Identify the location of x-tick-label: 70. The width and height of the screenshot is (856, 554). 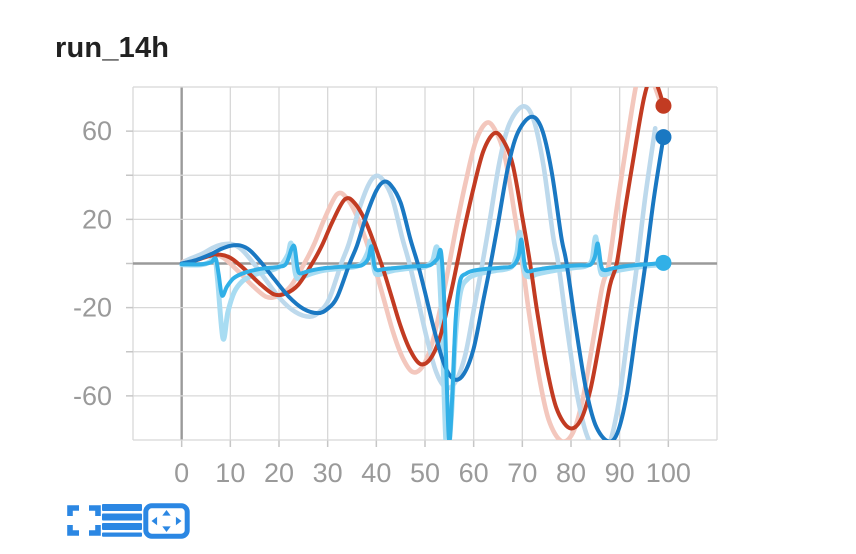
(522, 473).